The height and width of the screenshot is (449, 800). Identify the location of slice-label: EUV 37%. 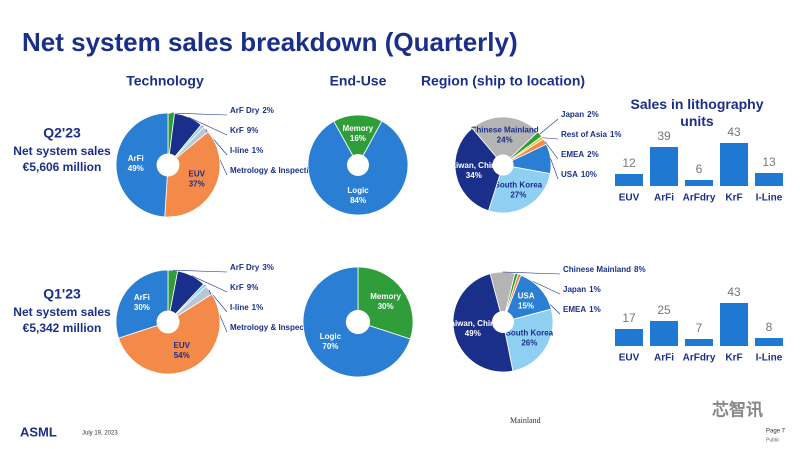
(196, 179).